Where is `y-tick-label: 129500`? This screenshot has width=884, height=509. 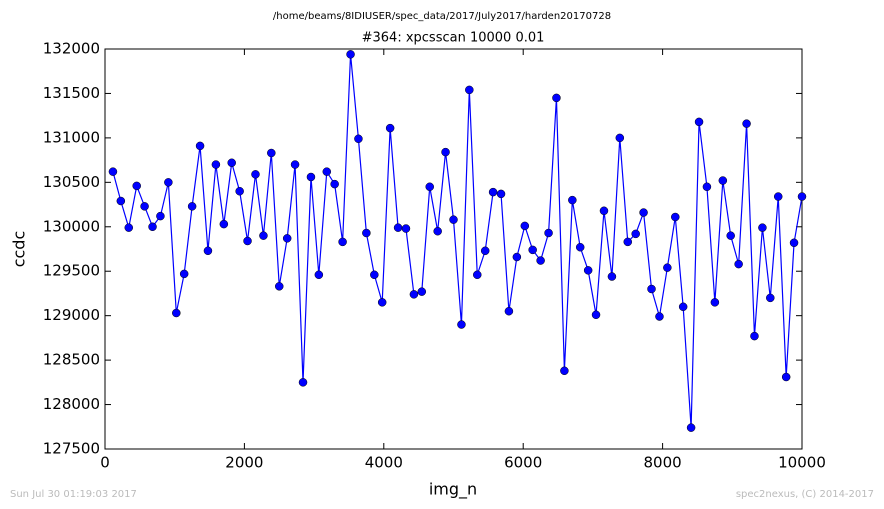
y-tick-label: 129500 is located at coordinates (71, 271).